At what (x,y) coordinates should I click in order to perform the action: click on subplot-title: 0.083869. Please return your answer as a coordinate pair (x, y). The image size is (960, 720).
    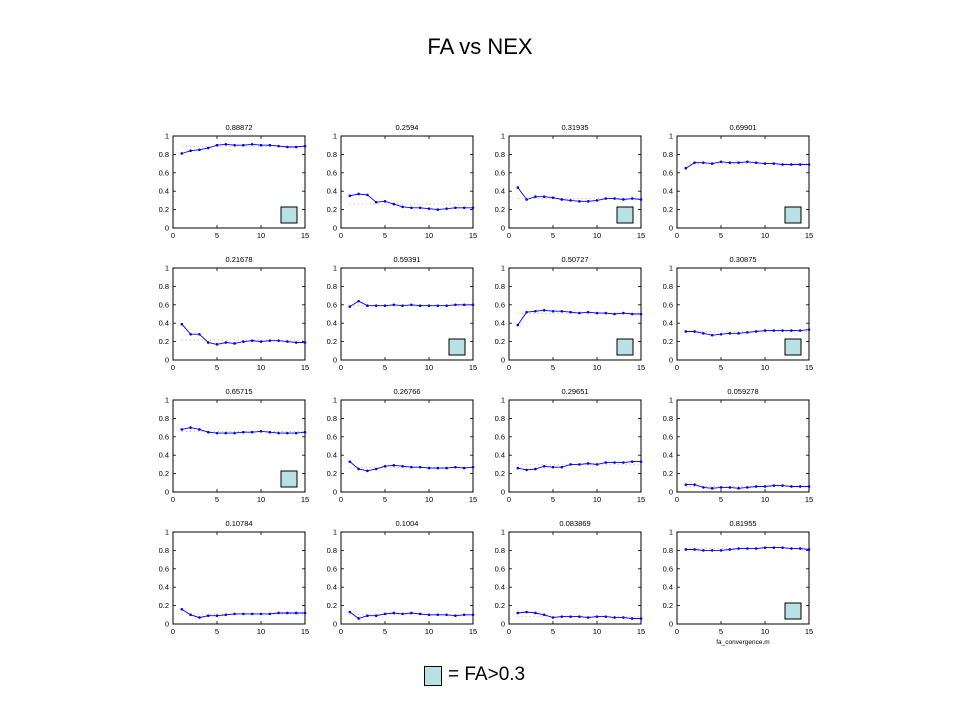
    Looking at the image, I should click on (574, 523).